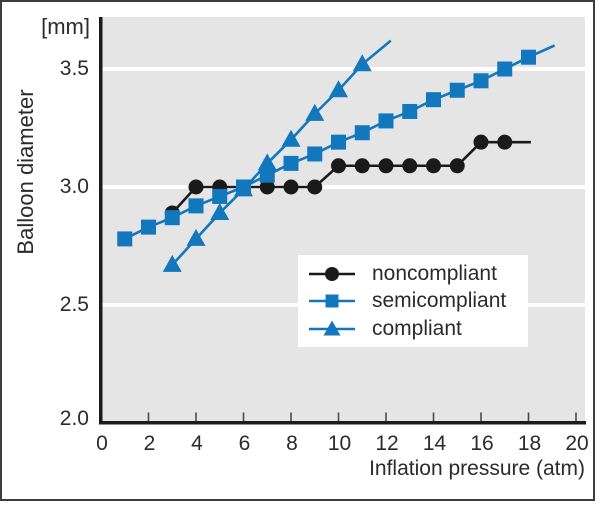 The width and height of the screenshot is (600, 506). I want to click on legend-triangle-icon, so click(332, 328).